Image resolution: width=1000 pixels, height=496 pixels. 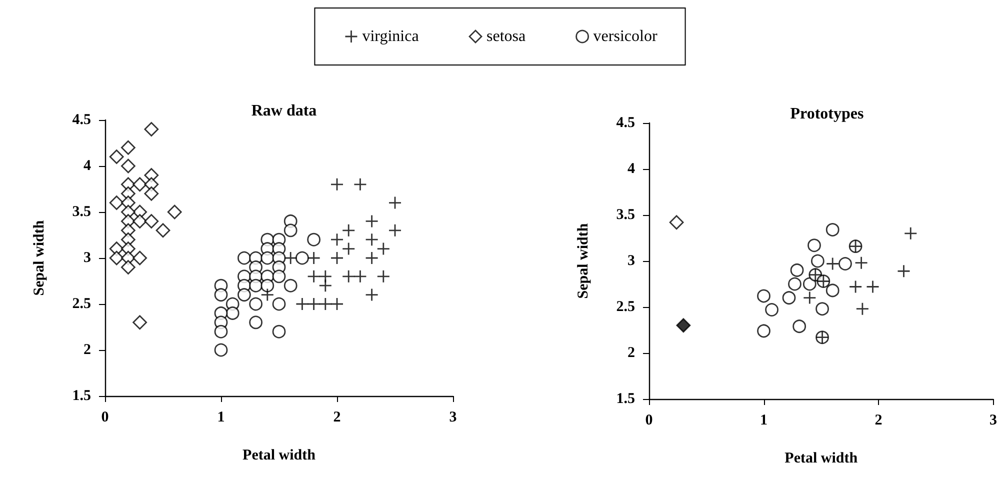 I want to click on x-tick-label: 0, so click(x=105, y=418).